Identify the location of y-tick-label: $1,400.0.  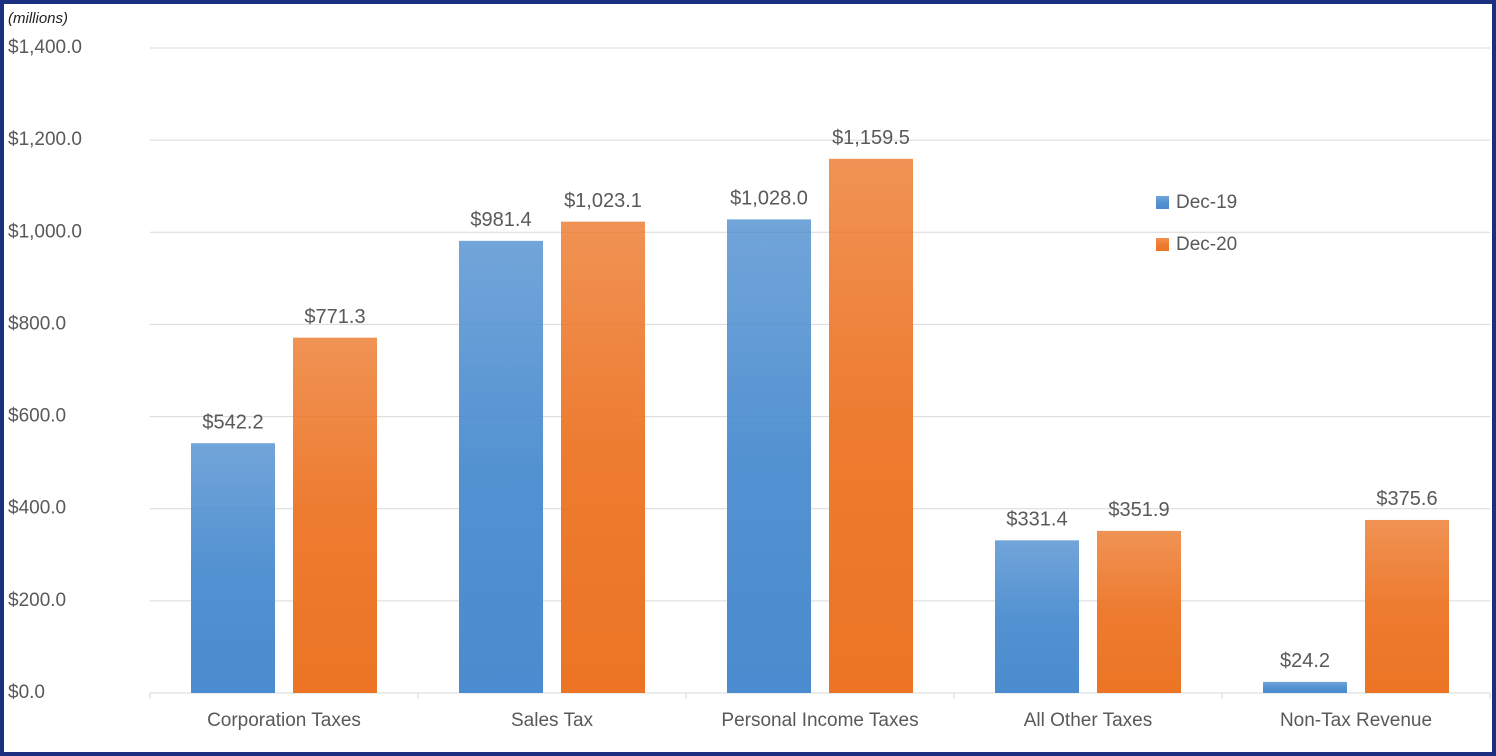
(45, 47).